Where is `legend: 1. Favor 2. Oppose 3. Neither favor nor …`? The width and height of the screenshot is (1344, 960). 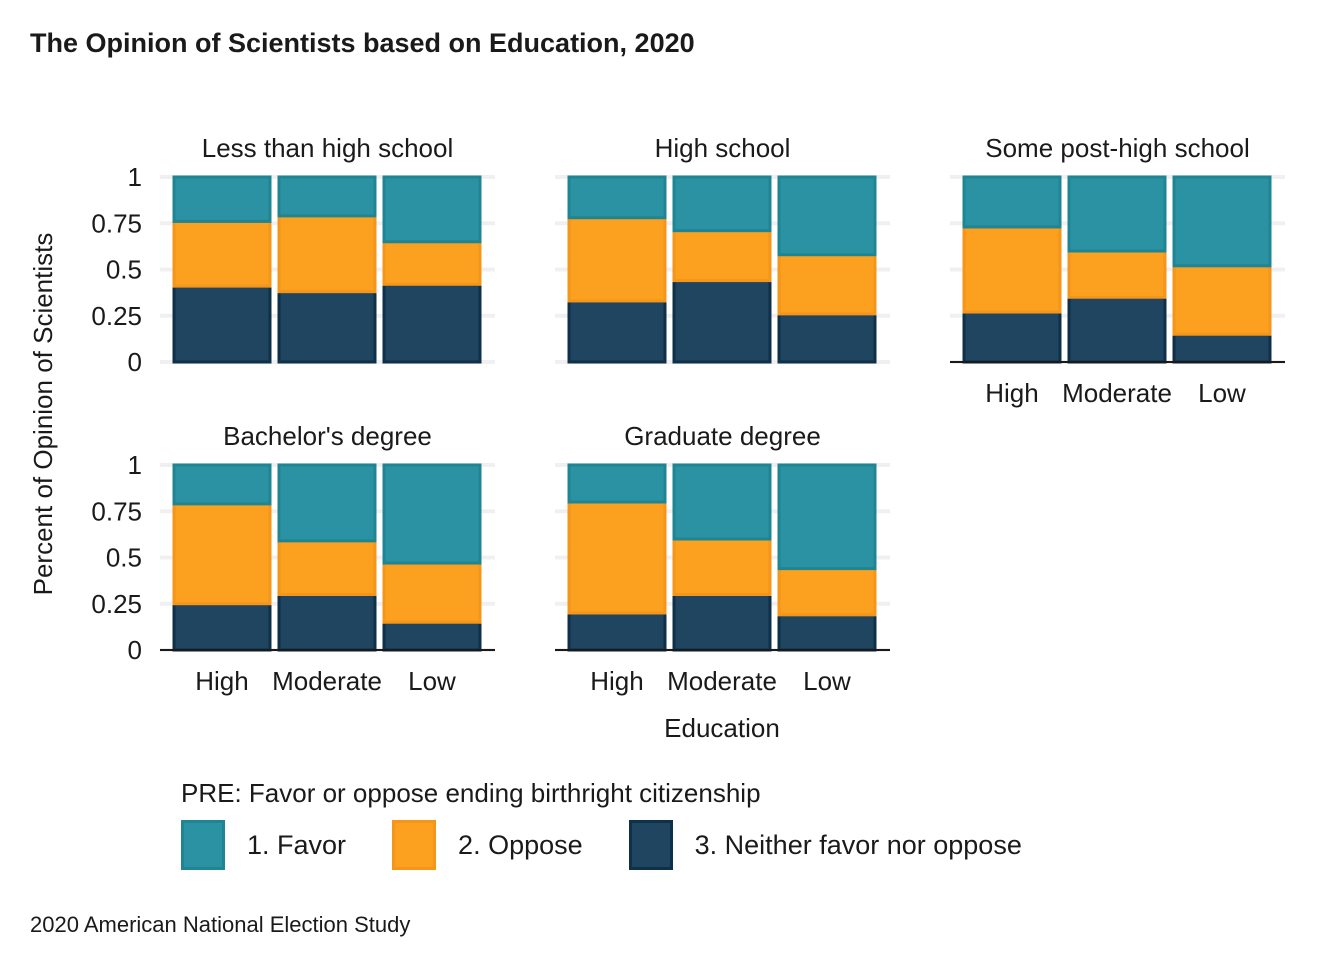
legend: 1. Favor 2. Oppose 3. Neither favor nor … is located at coordinates (624, 845).